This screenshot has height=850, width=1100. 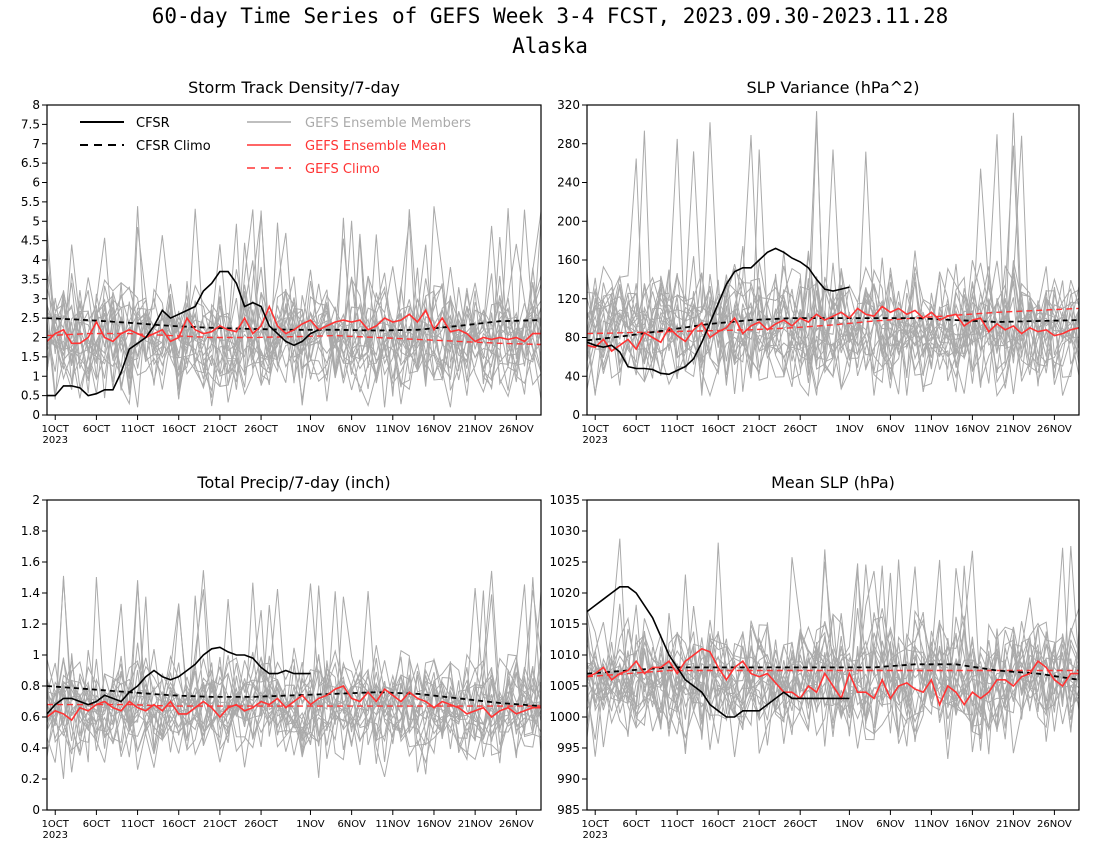 What do you see at coordinates (568, 779) in the screenshot?
I see `mean-slp-y-tick-label: 990` at bounding box center [568, 779].